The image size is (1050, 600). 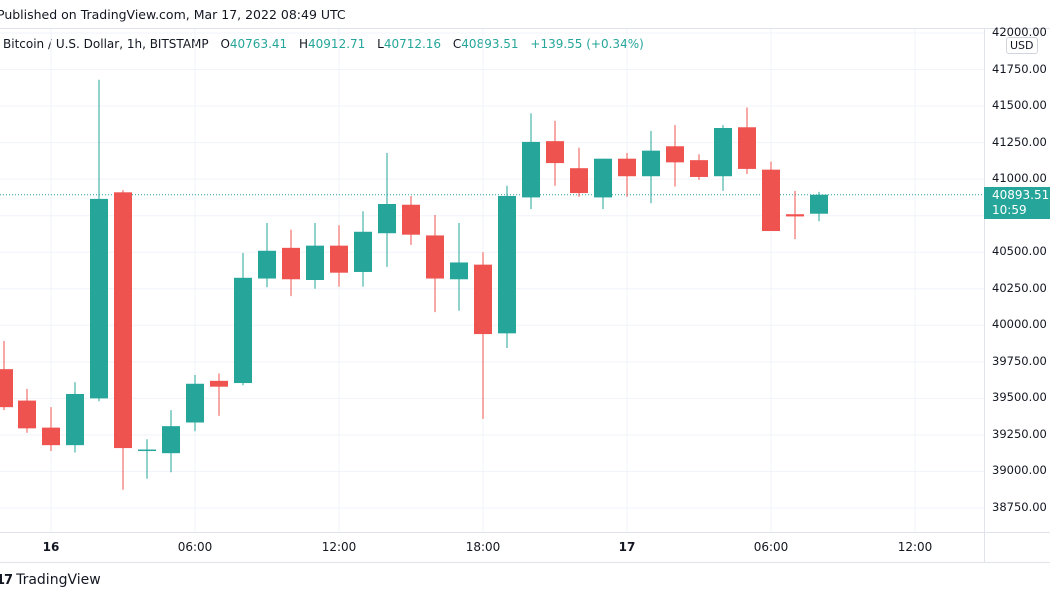 What do you see at coordinates (1019, 470) in the screenshot?
I see `price-tick-label: 39000.00` at bounding box center [1019, 470].